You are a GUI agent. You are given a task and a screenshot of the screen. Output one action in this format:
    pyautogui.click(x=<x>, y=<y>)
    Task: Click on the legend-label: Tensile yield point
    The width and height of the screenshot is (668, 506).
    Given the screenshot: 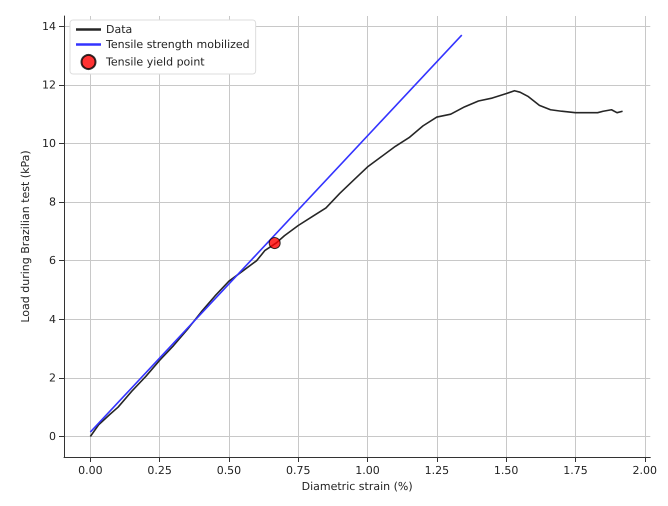 What is the action you would take?
    pyautogui.click(x=155, y=62)
    